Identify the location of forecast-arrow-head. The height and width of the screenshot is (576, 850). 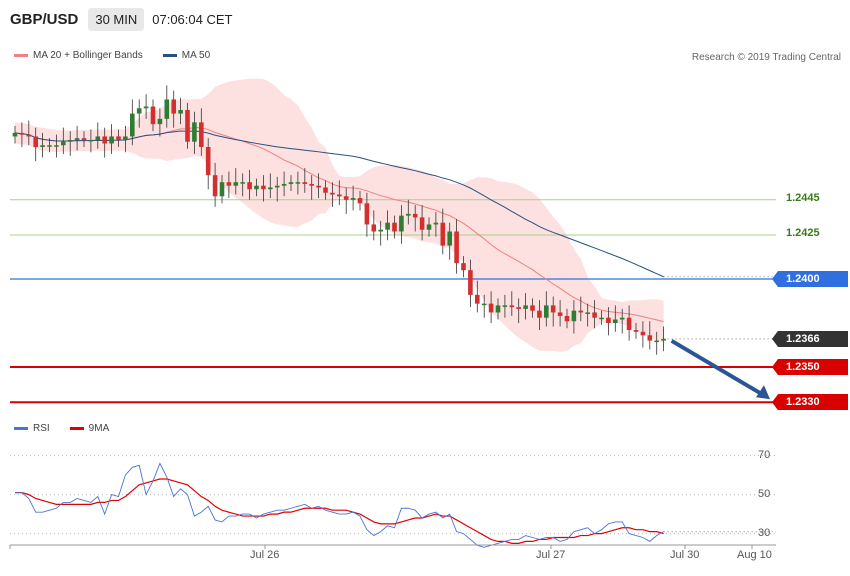
(763, 392).